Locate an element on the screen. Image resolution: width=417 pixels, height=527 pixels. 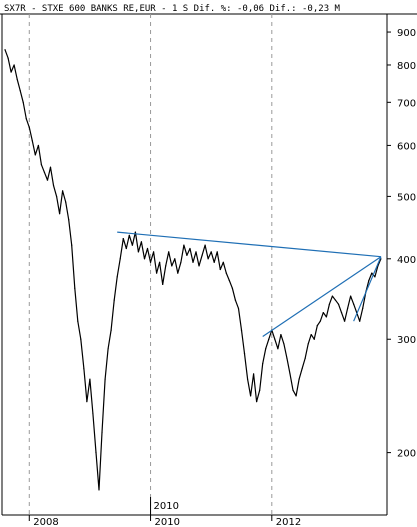
x-marker: 2010 is located at coordinates (164, 506).